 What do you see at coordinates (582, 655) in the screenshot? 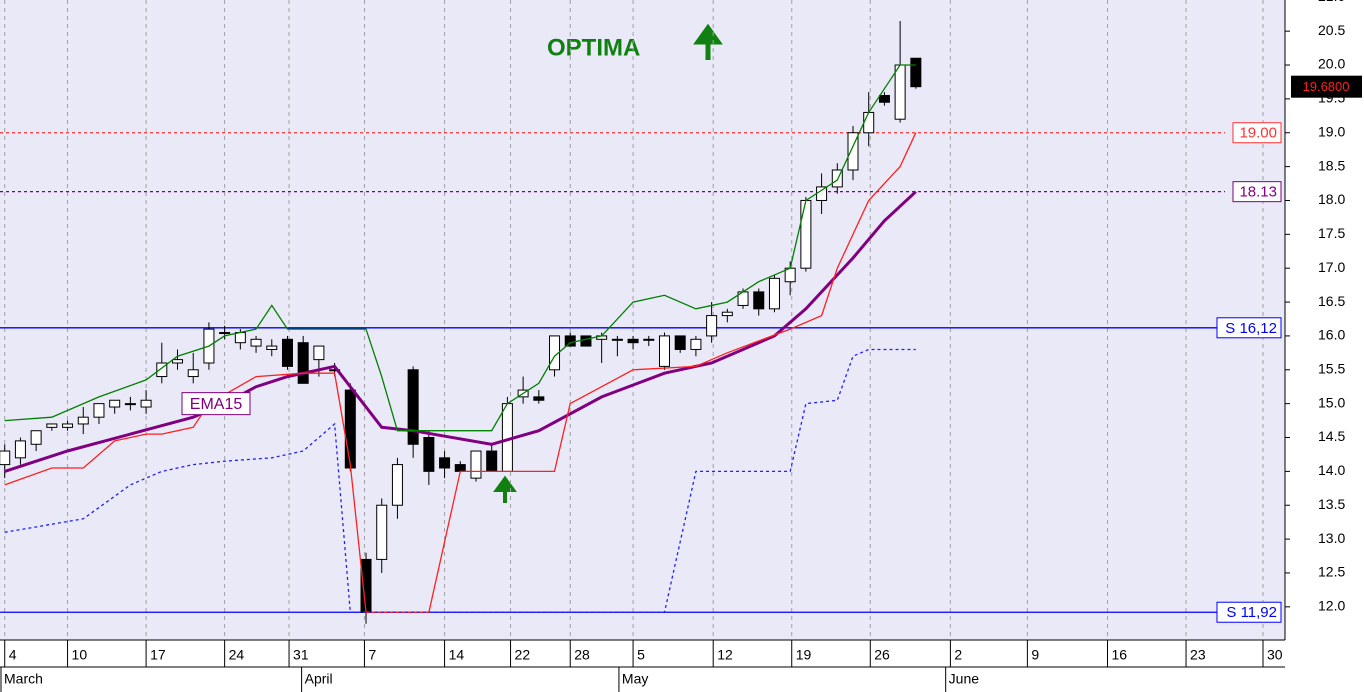
I see `x-tick-label: 28` at bounding box center [582, 655].